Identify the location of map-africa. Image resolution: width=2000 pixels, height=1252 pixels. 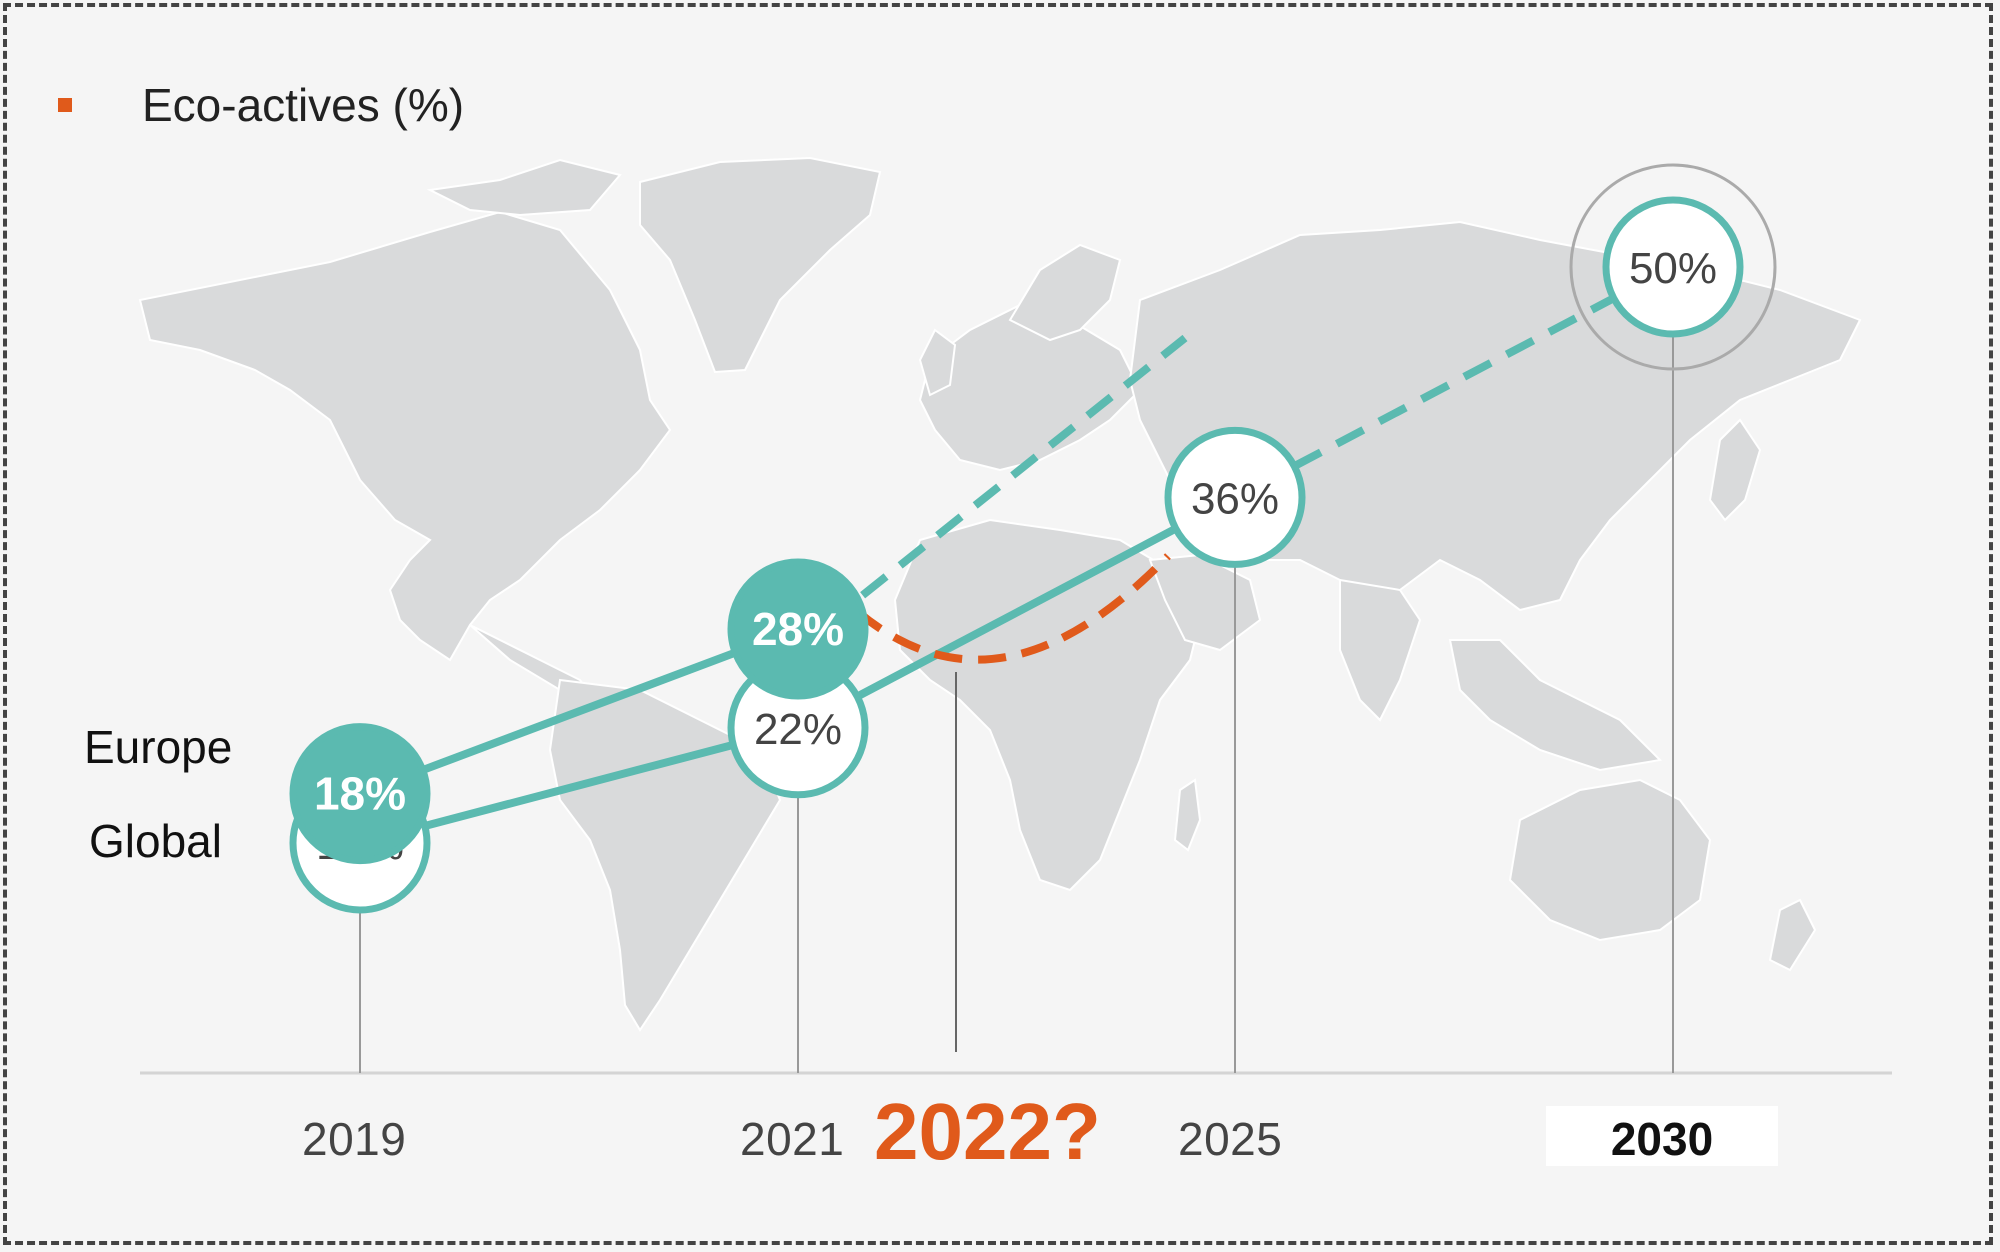
(1047, 705).